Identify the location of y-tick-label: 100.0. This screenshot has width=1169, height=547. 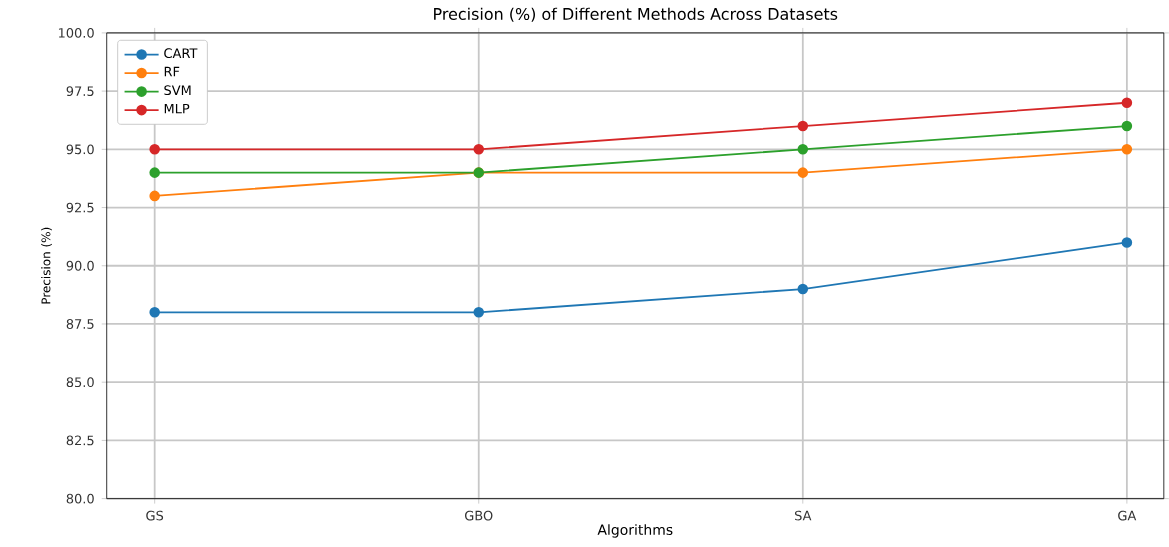
(76, 32).